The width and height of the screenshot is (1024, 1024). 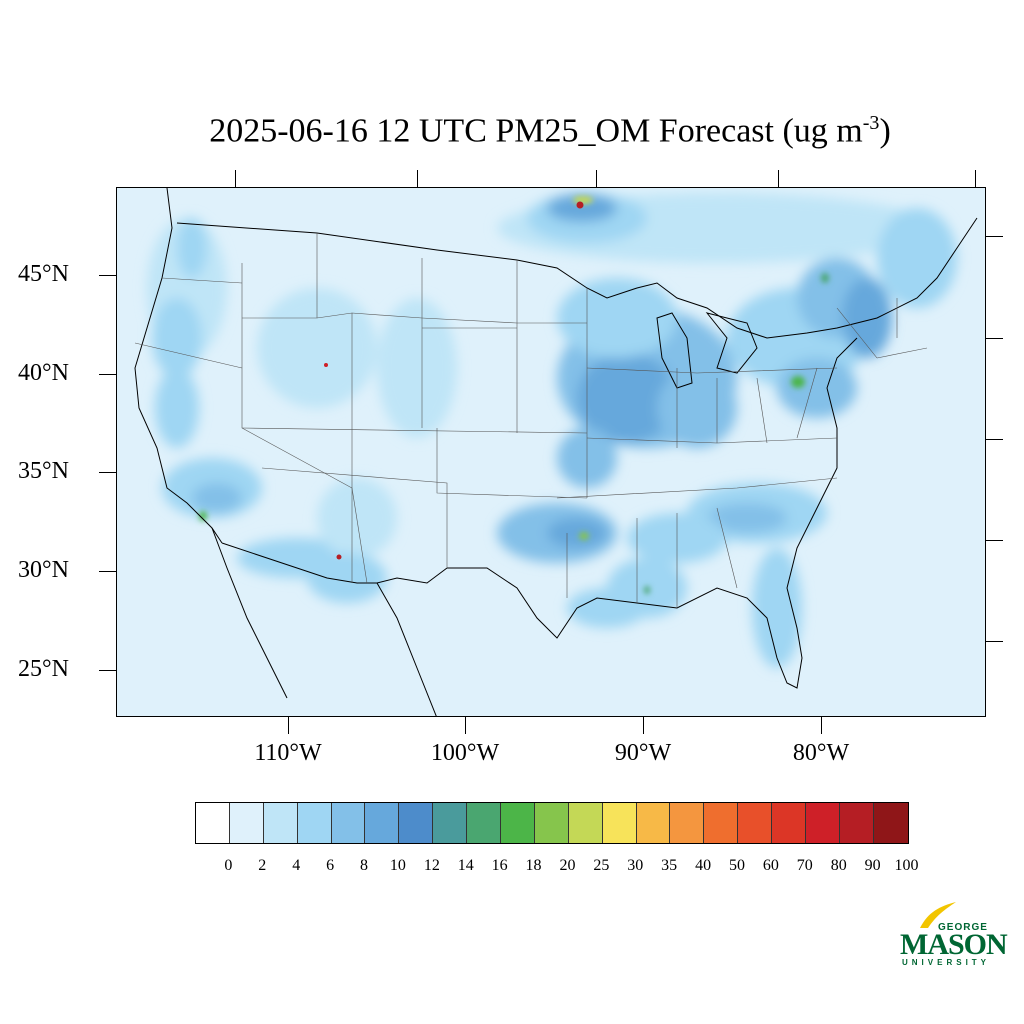 I want to click on colorbar-label: 12, so click(x=431, y=865).